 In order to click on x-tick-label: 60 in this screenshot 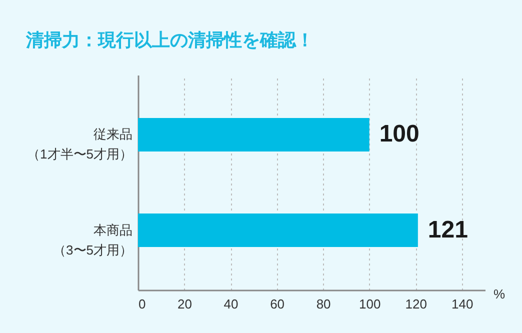, I will do `click(277, 304)`.